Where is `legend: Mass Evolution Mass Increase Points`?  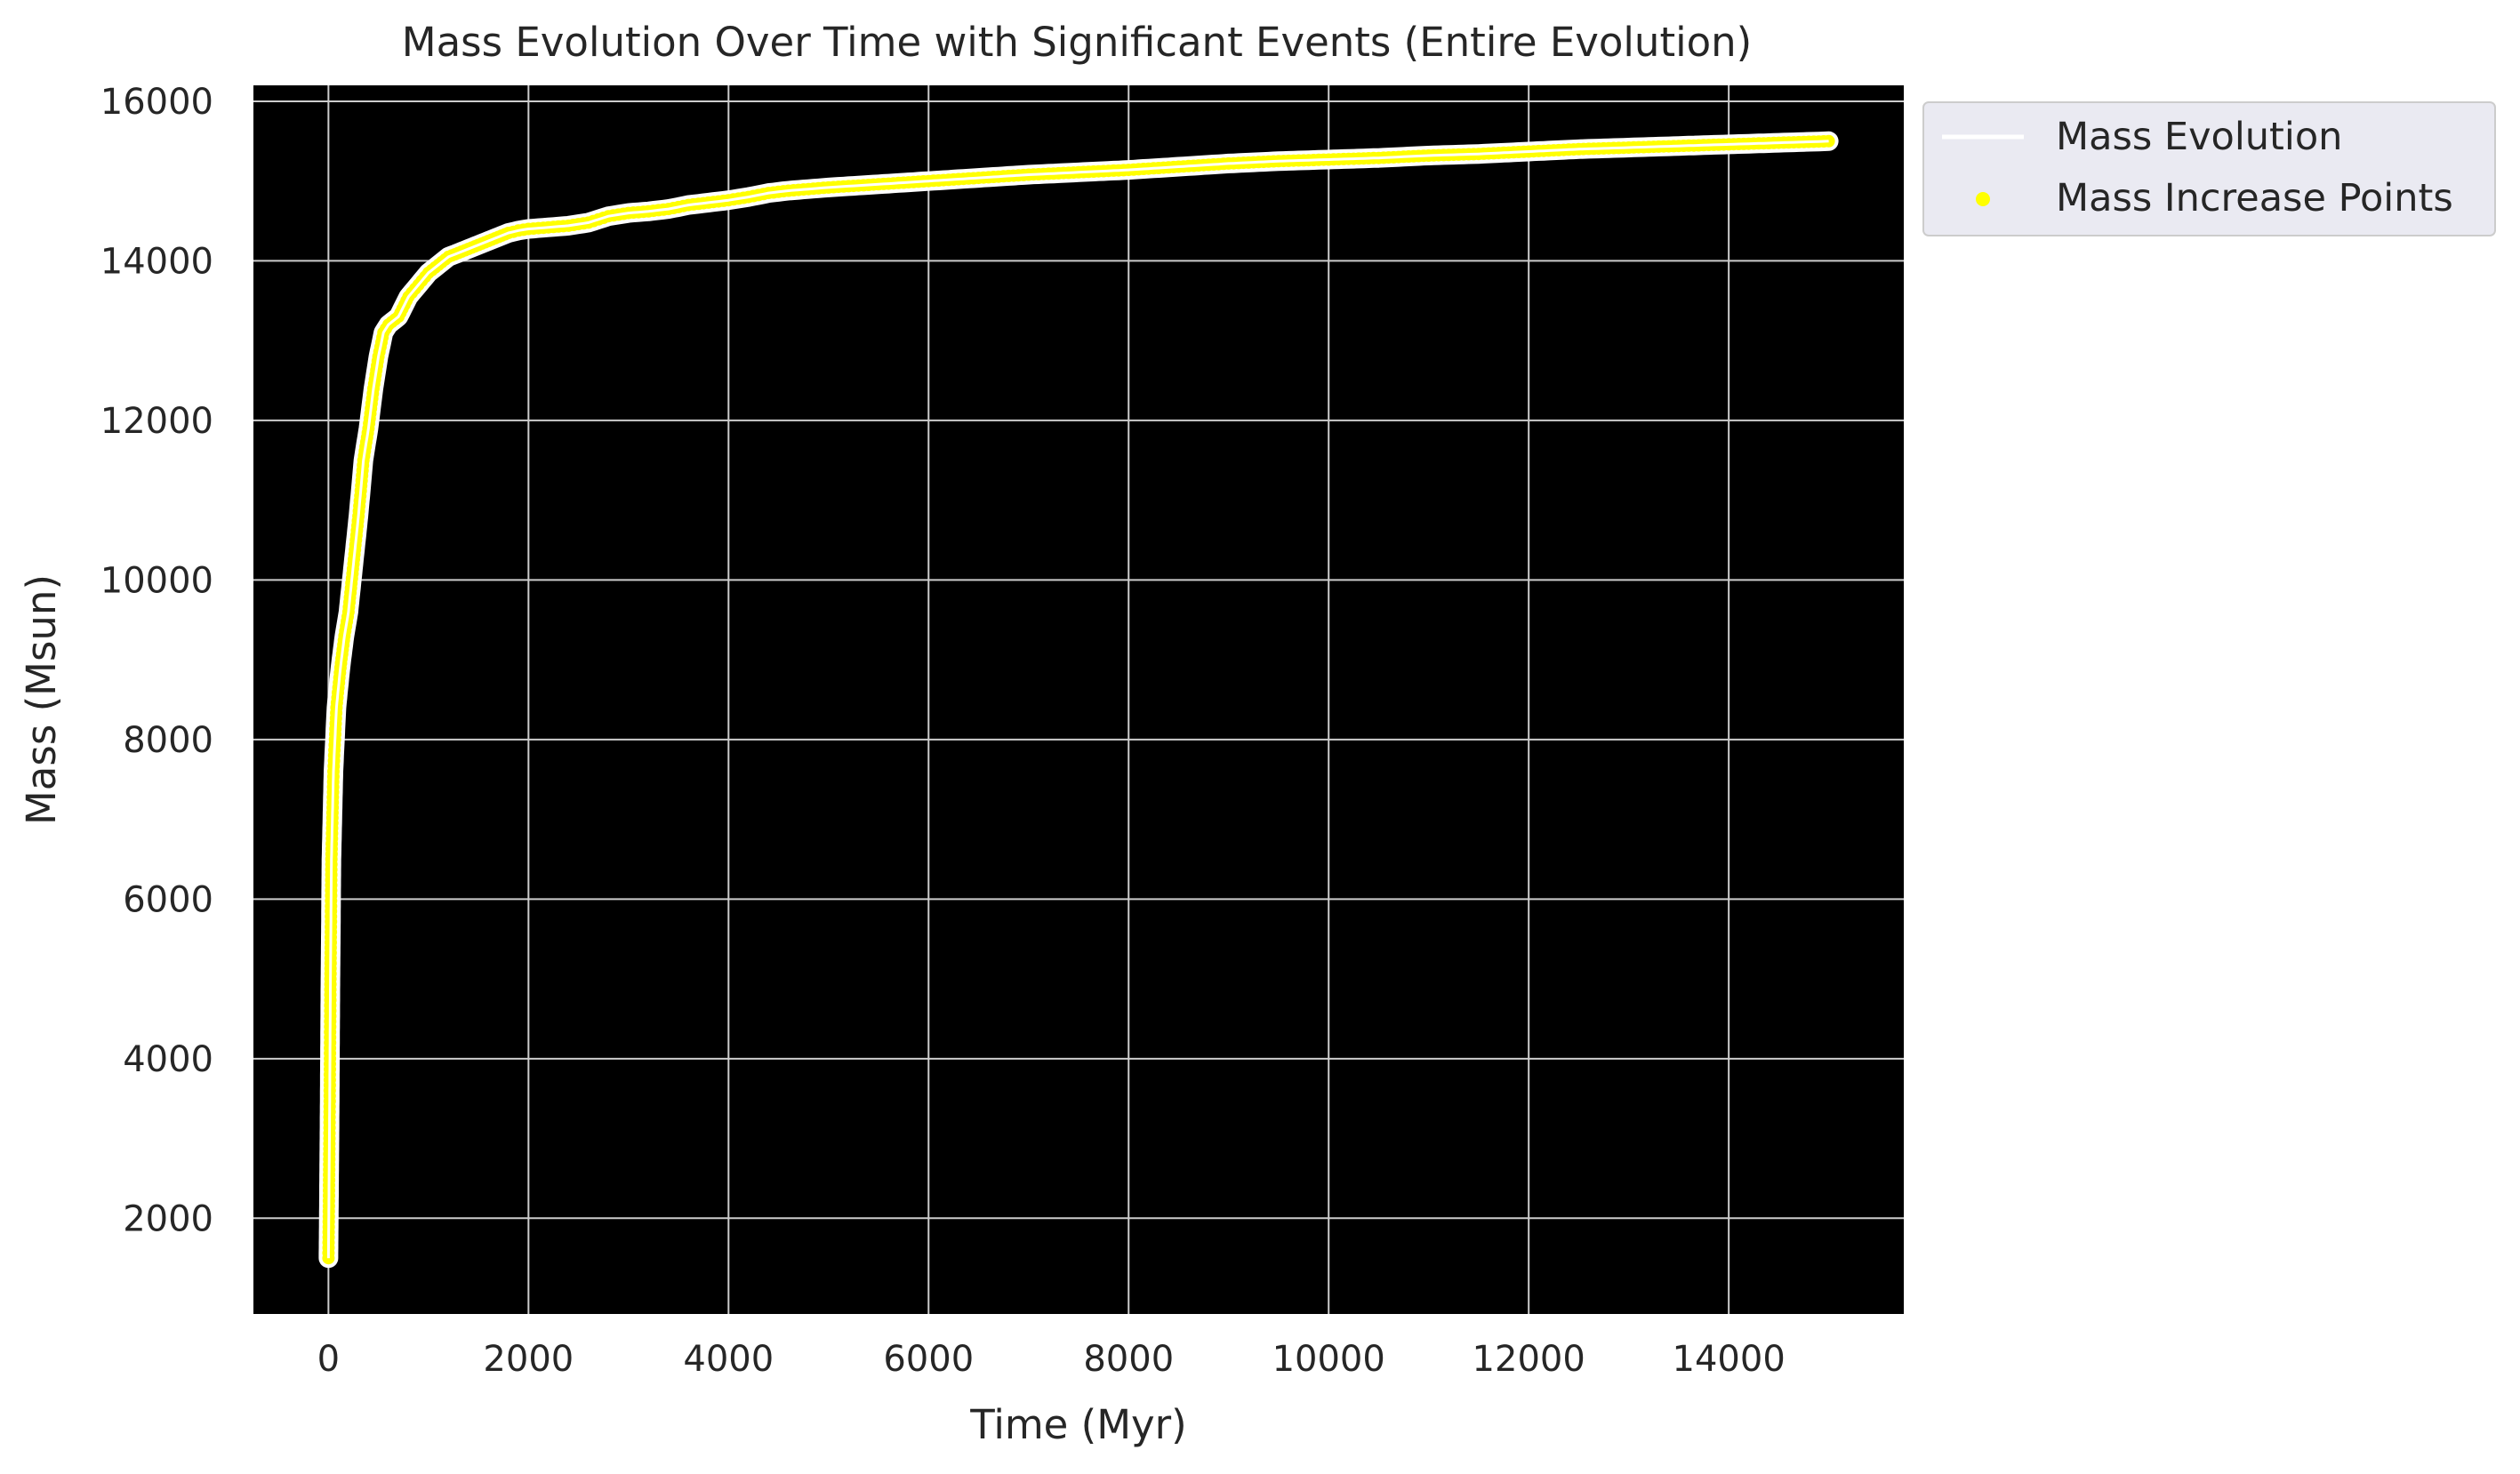
legend: Mass Evolution Mass Increase Points is located at coordinates (2209, 168).